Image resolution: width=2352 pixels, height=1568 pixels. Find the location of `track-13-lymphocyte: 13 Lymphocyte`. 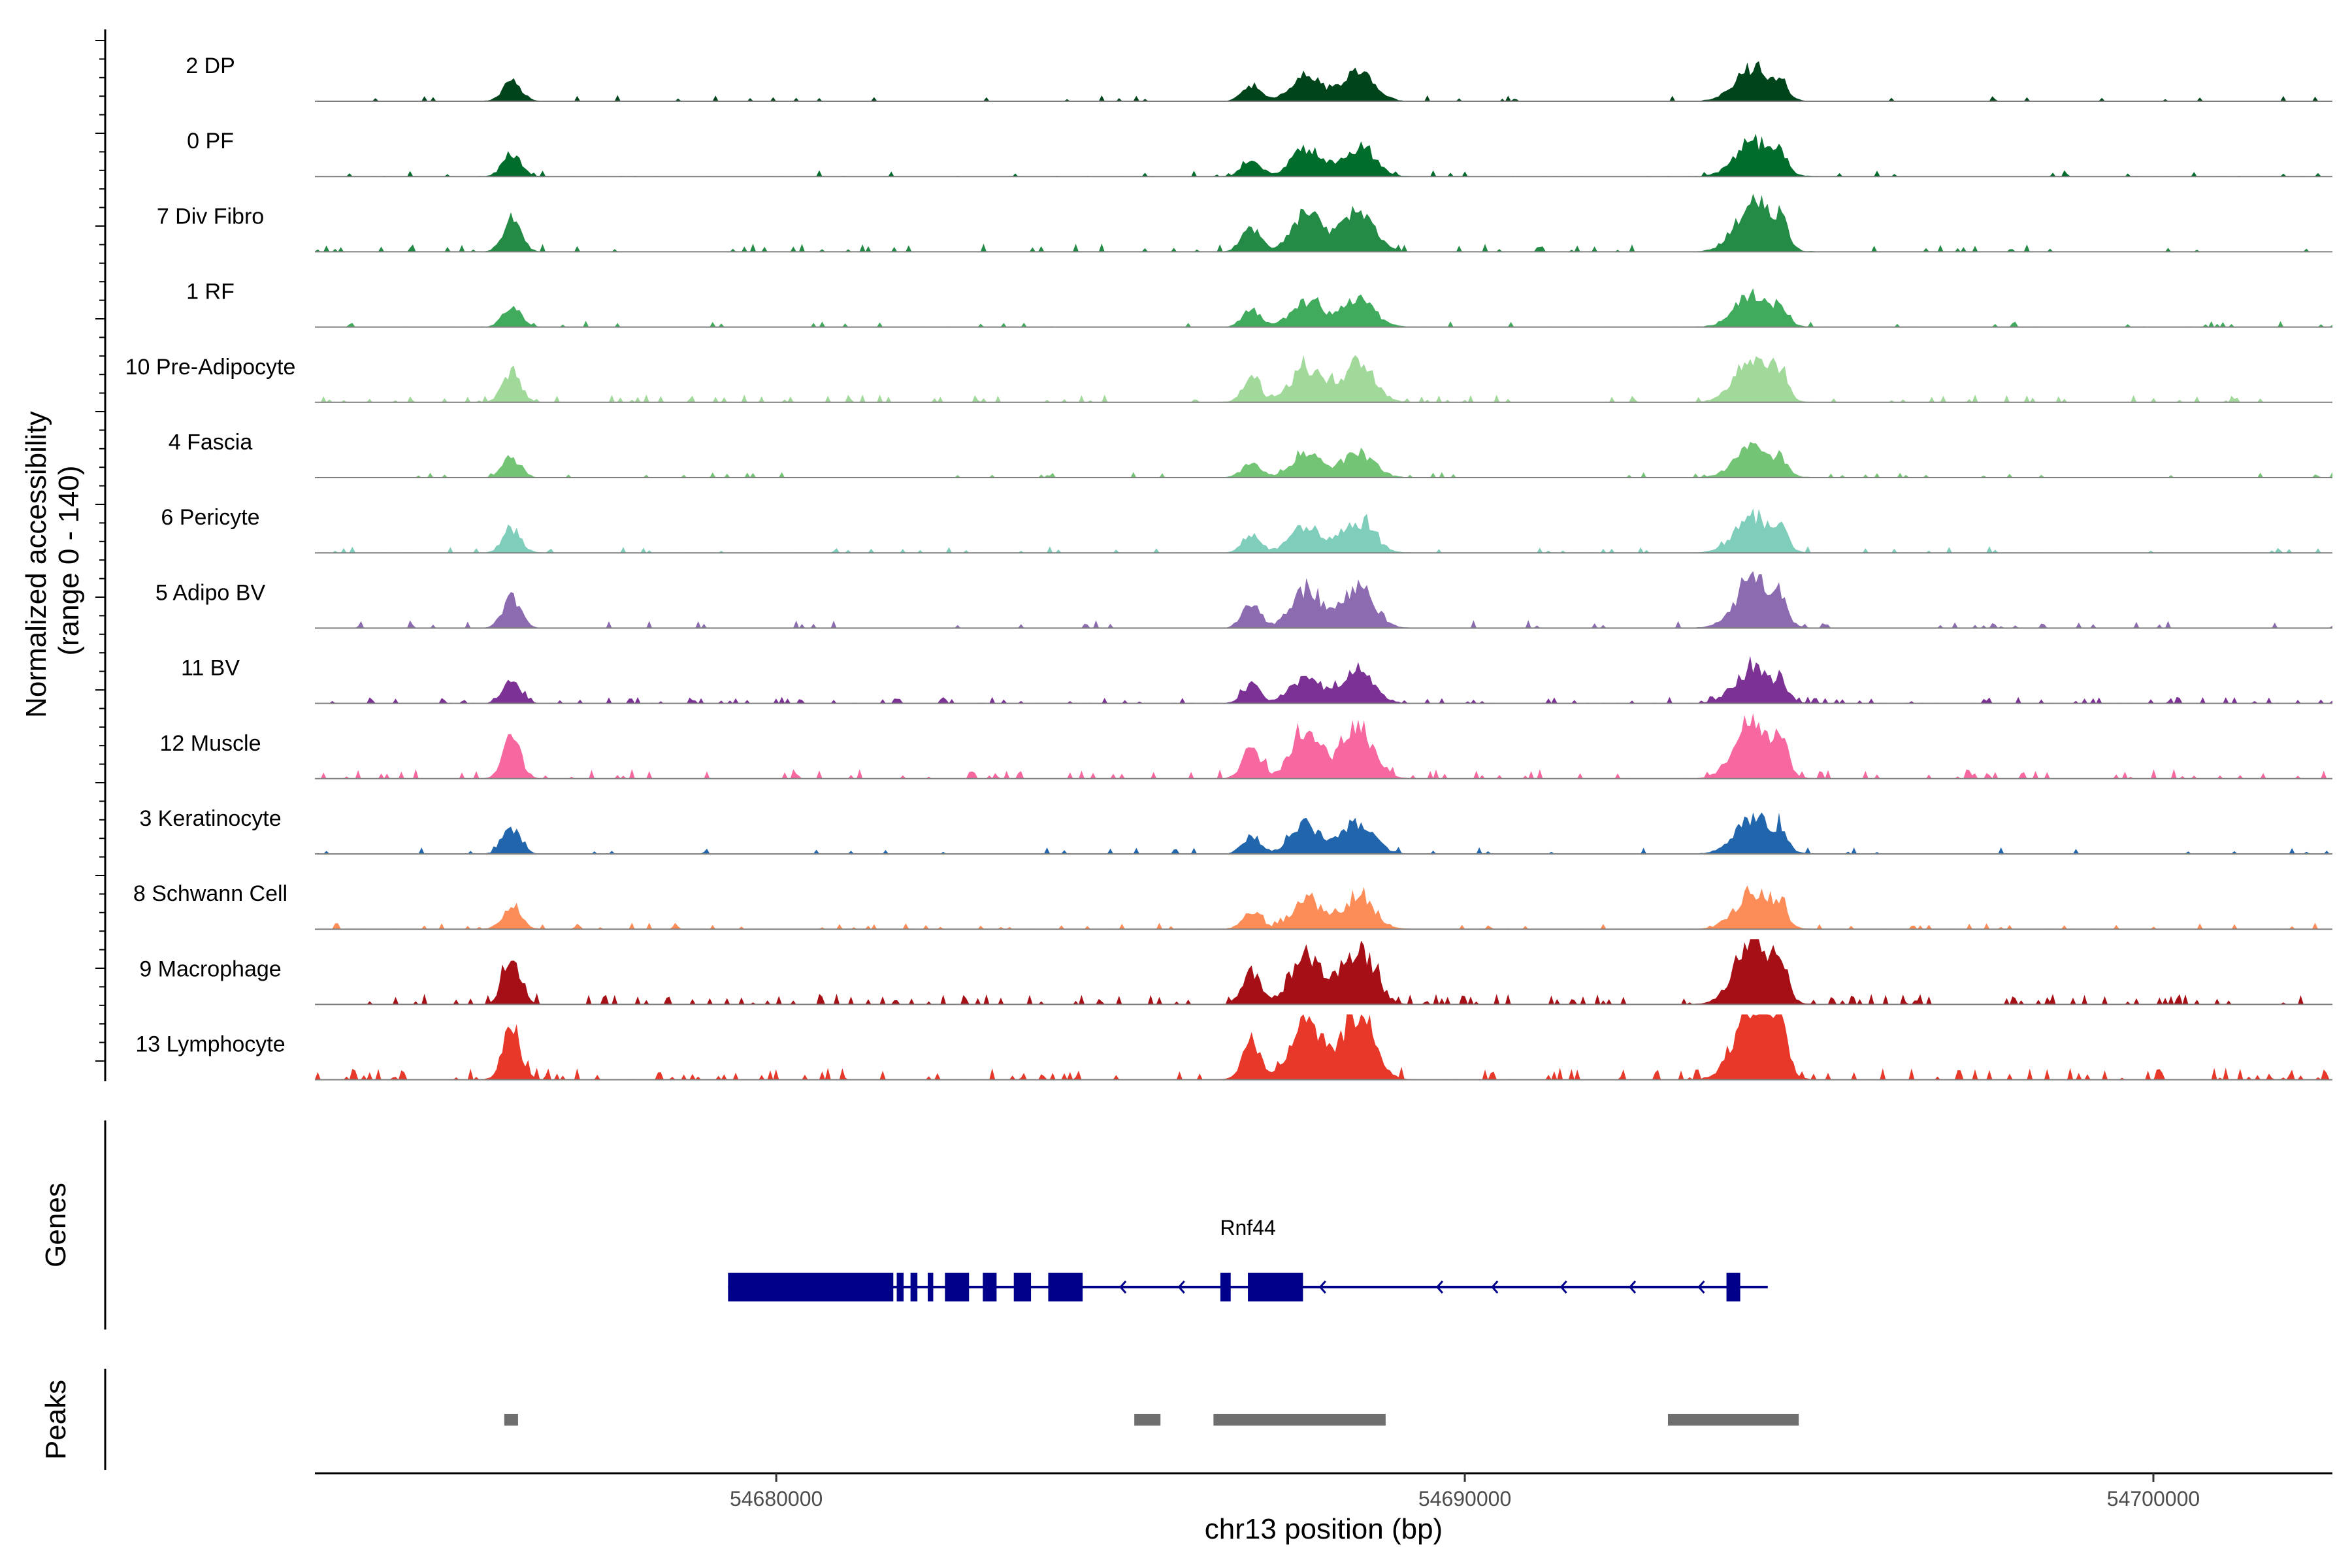

track-13-lymphocyte: 13 Lymphocyte is located at coordinates (1233, 1047).